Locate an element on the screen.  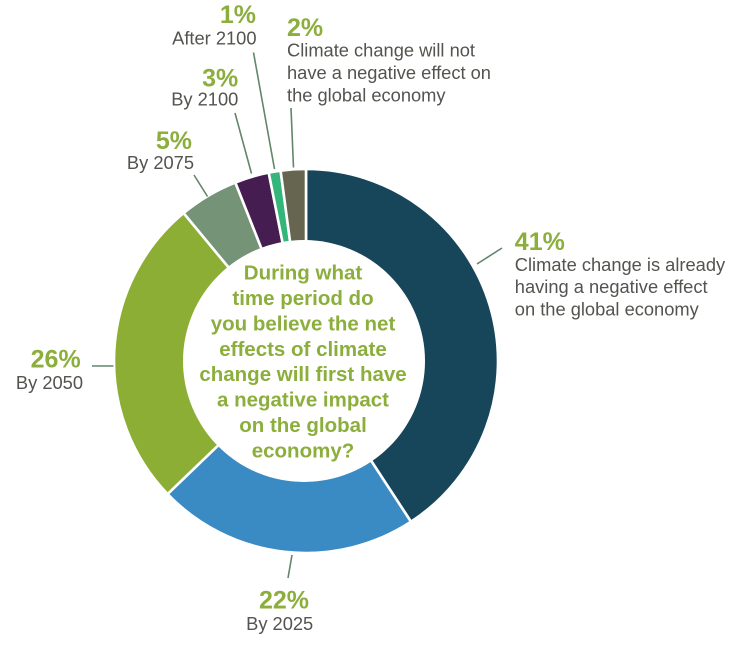
svg-text: a negative impact is located at coordinates (303, 400).